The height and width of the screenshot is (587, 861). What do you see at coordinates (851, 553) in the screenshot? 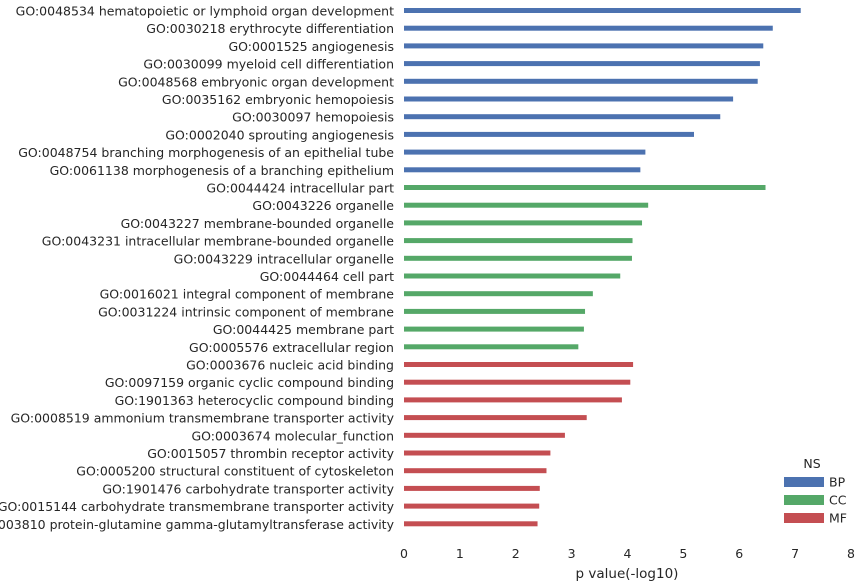
I see `x-tick-label: 8` at bounding box center [851, 553].